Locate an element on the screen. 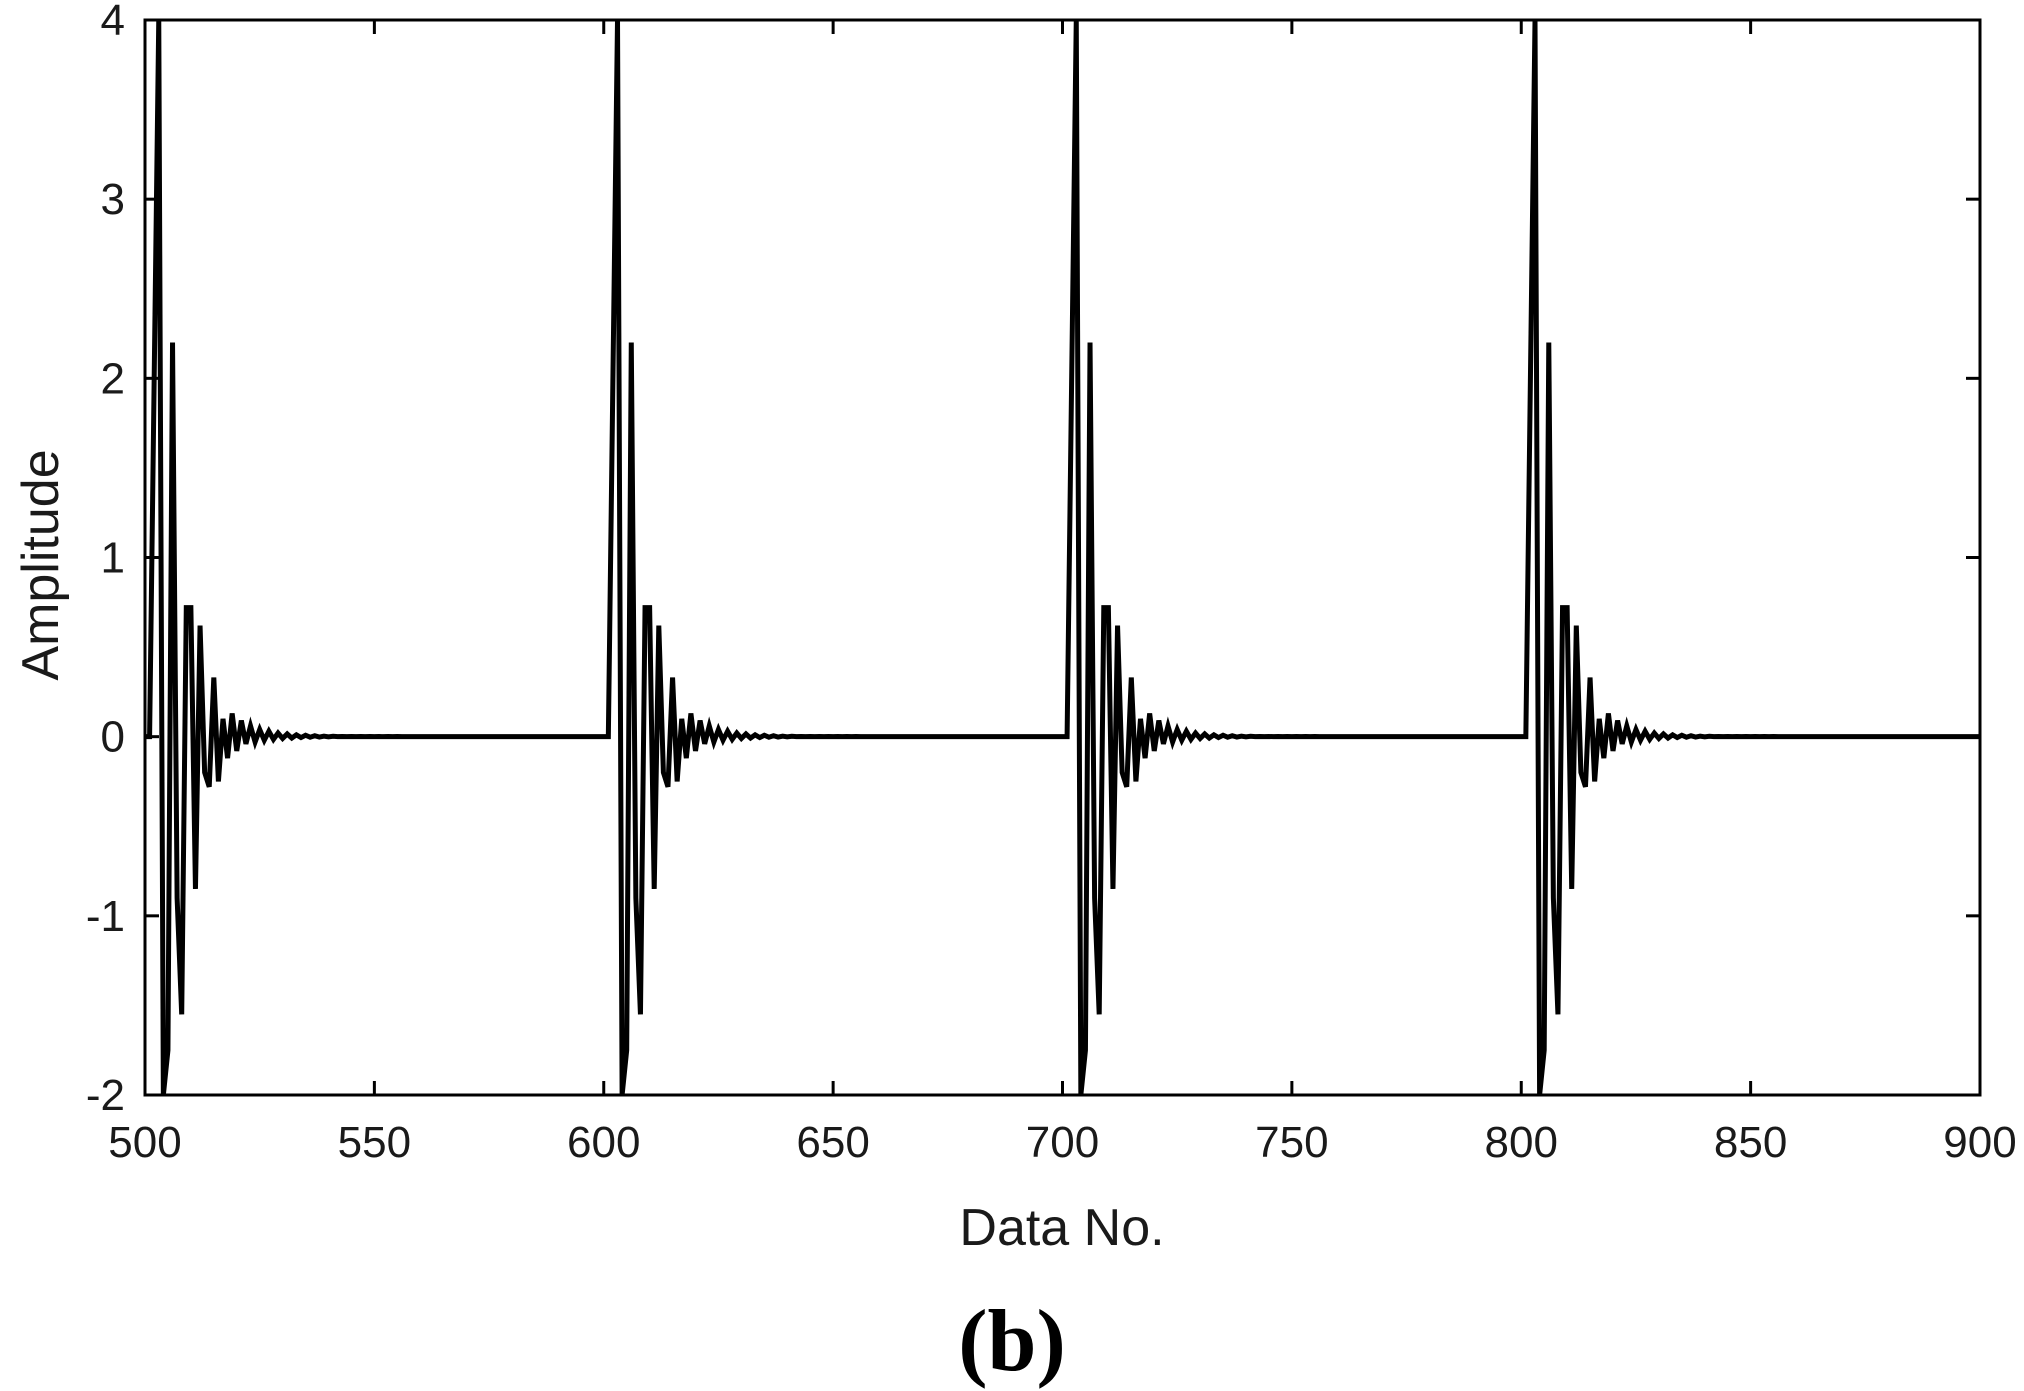  y-tick-label: 3 is located at coordinates (113, 199).